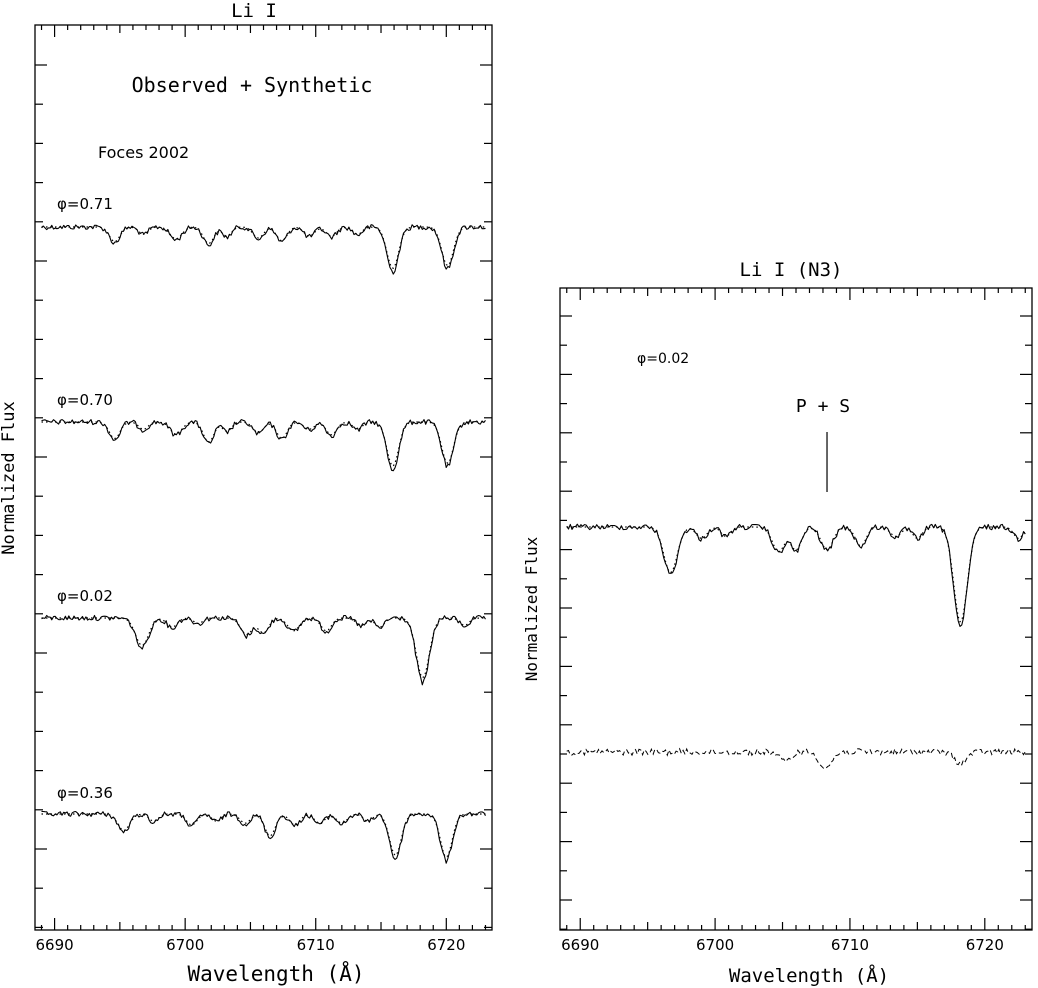 This screenshot has height=988, width=1038. Describe the element at coordinates (715, 945) in the screenshot. I see `right-x-tick-label: 6700` at that location.